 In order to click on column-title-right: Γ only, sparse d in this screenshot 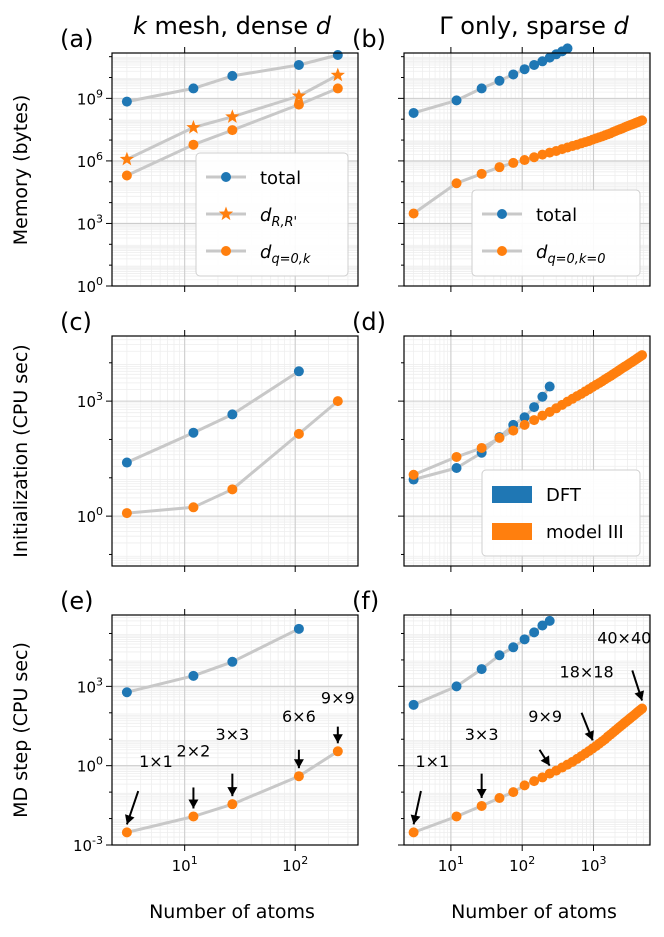, I will do `click(534, 26)`.